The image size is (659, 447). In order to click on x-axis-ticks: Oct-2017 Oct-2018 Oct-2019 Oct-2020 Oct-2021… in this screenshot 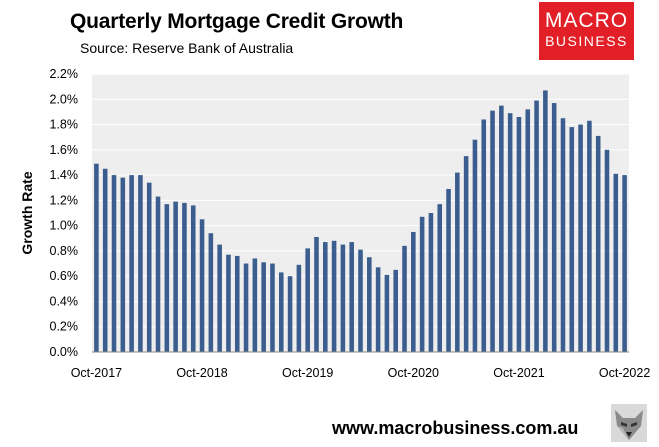, I will do `click(361, 373)`.